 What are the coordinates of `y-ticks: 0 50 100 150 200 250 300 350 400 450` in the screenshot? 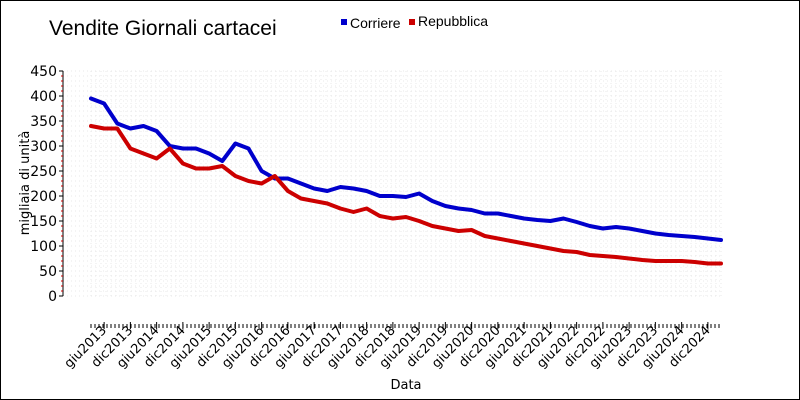 It's located at (46, 184).